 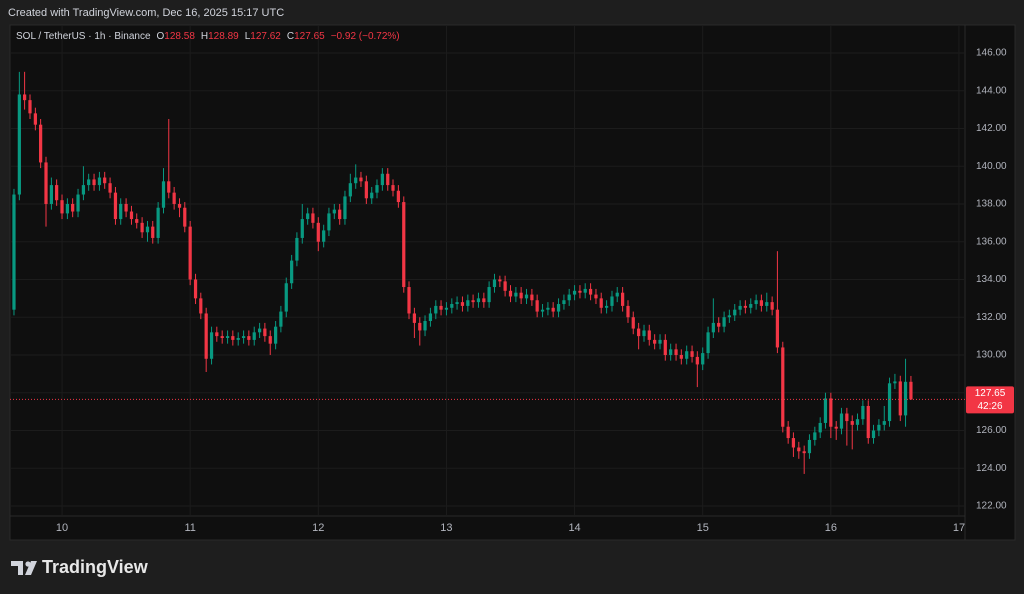 I want to click on x-tick-label: 17, so click(x=959, y=528).